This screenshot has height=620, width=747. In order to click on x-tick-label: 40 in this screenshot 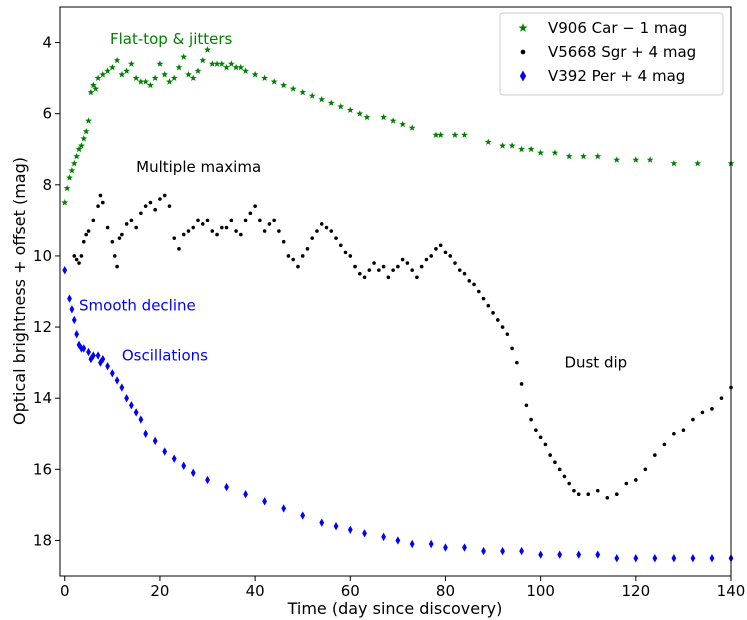, I will do `click(255, 591)`.